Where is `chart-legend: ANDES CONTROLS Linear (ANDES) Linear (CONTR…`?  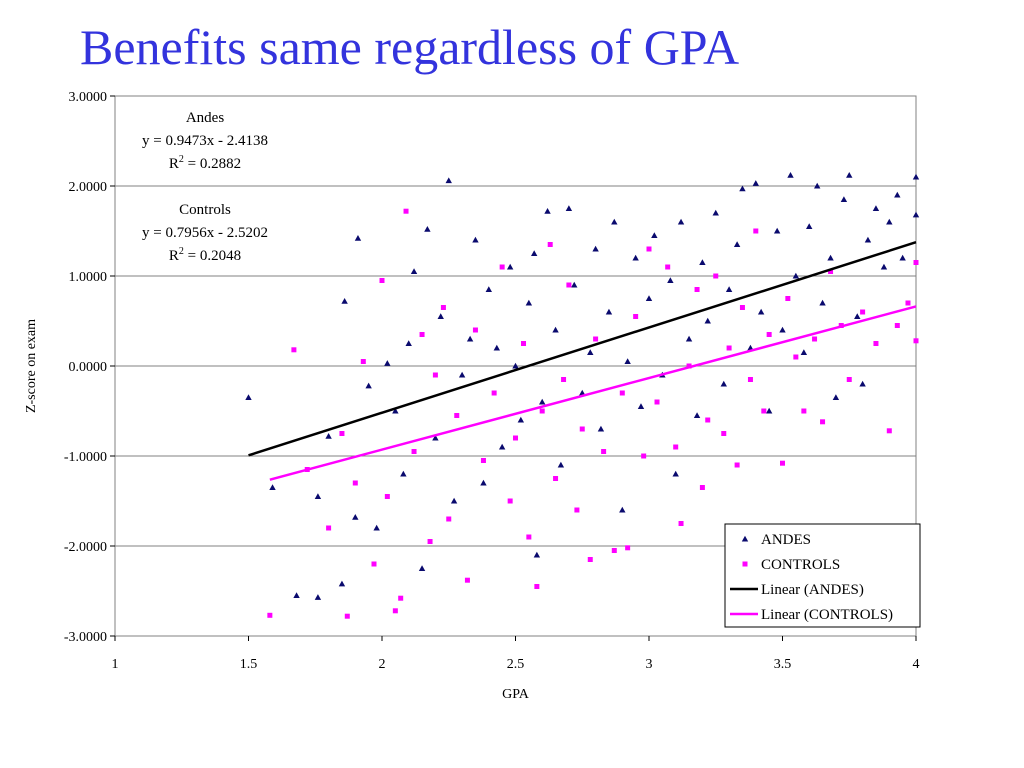 chart-legend: ANDES CONTROLS Linear (ANDES) Linear (CONTR… is located at coordinates (822, 575).